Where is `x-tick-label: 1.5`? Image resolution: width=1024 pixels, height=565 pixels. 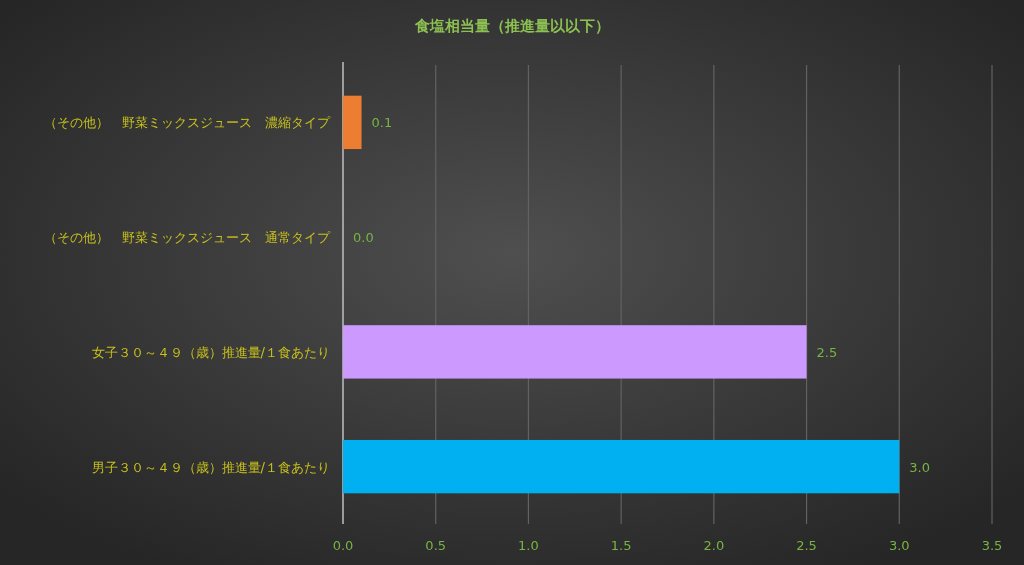
x-tick-label: 1.5 is located at coordinates (621, 545).